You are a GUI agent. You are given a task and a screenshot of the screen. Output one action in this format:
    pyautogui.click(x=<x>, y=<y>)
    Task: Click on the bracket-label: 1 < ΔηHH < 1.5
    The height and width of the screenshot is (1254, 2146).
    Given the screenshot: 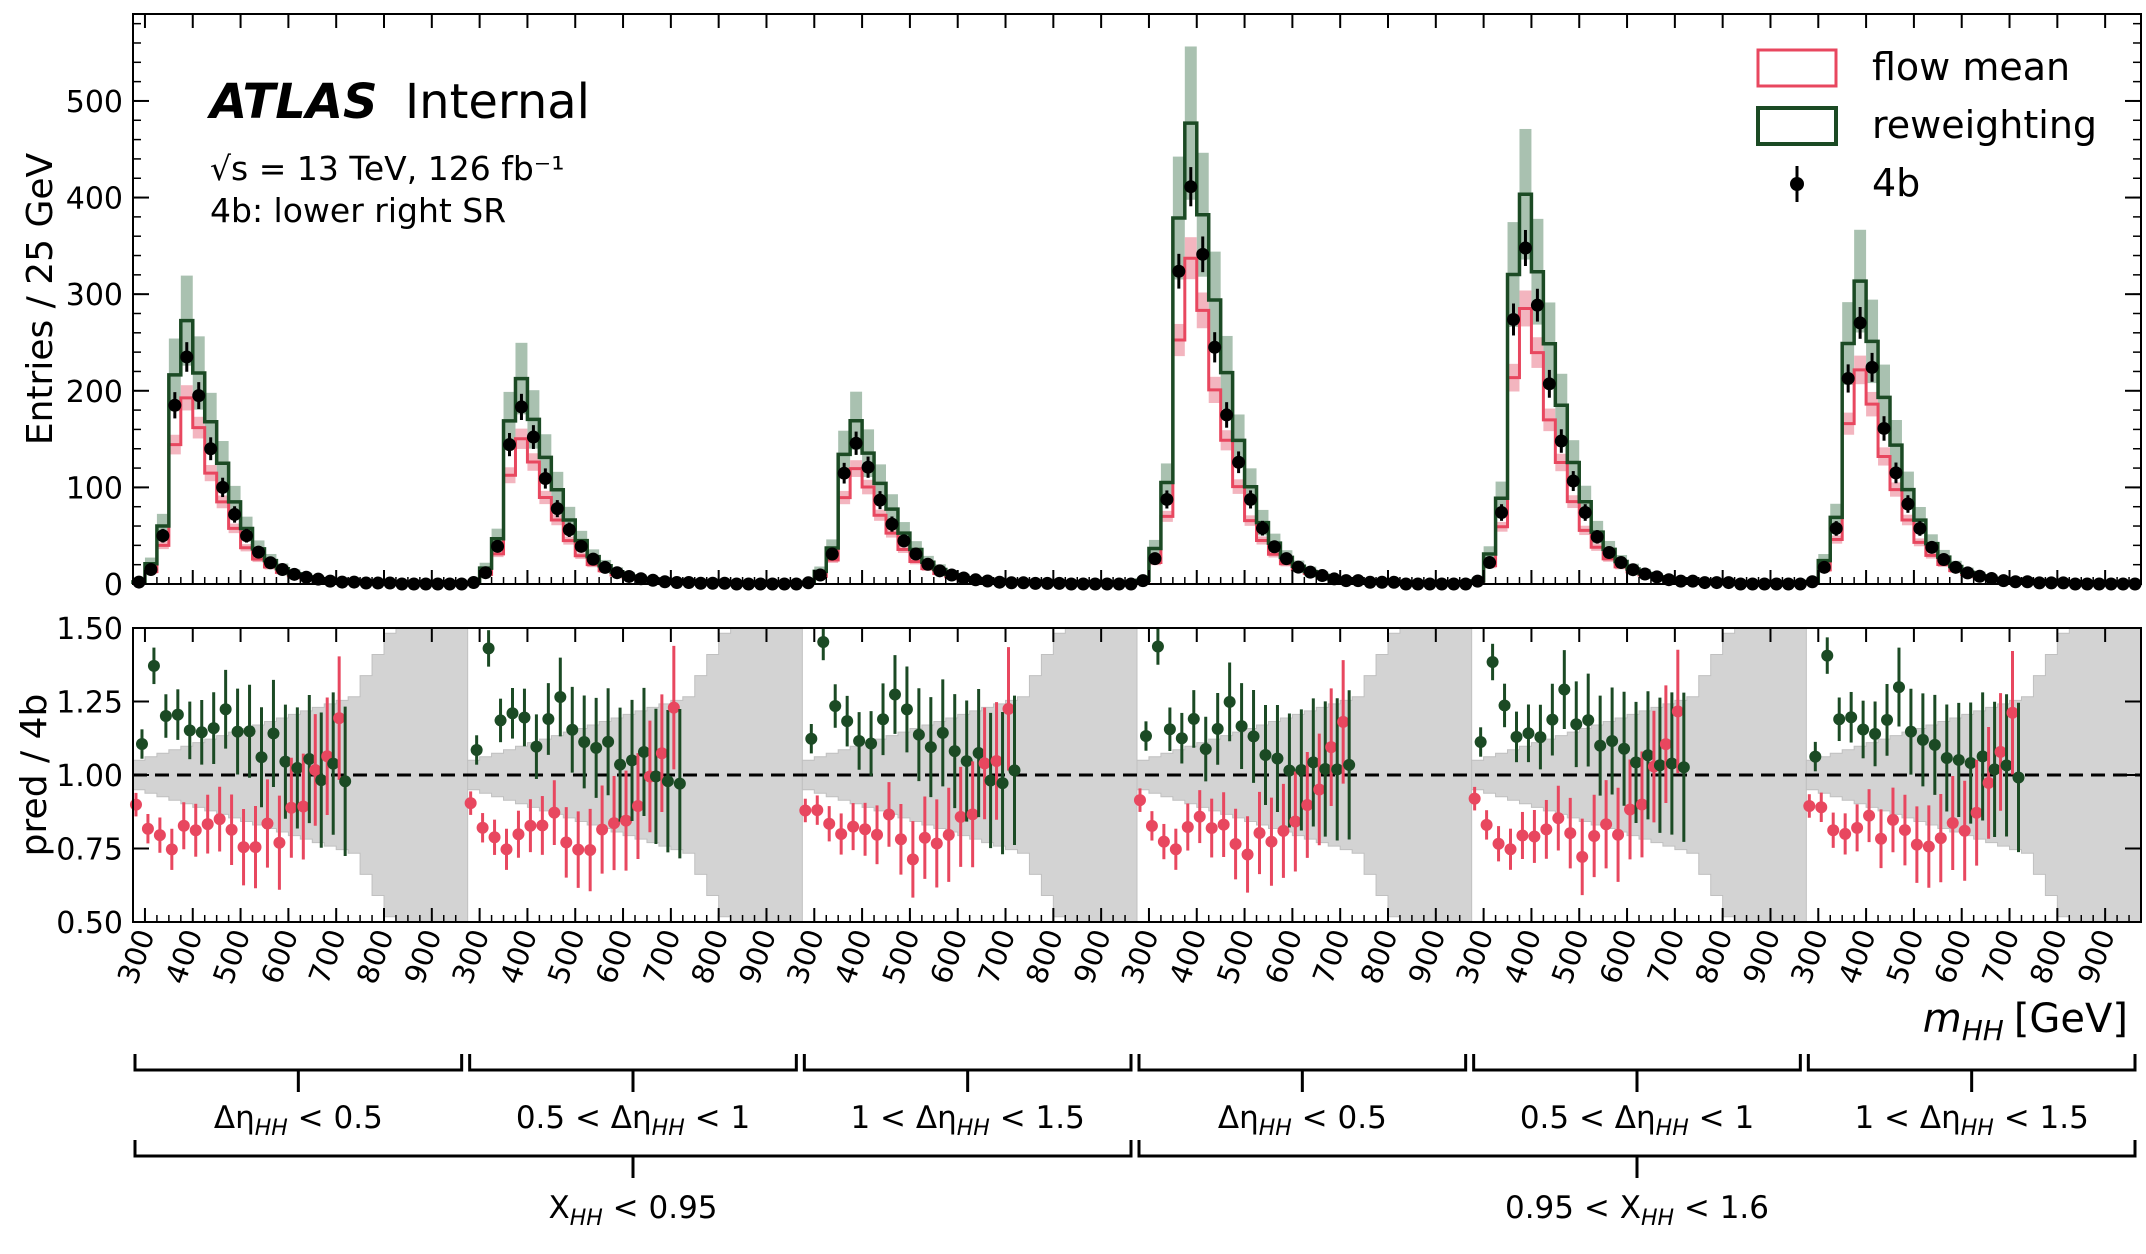 What is the action you would take?
    pyautogui.click(x=1971, y=1120)
    